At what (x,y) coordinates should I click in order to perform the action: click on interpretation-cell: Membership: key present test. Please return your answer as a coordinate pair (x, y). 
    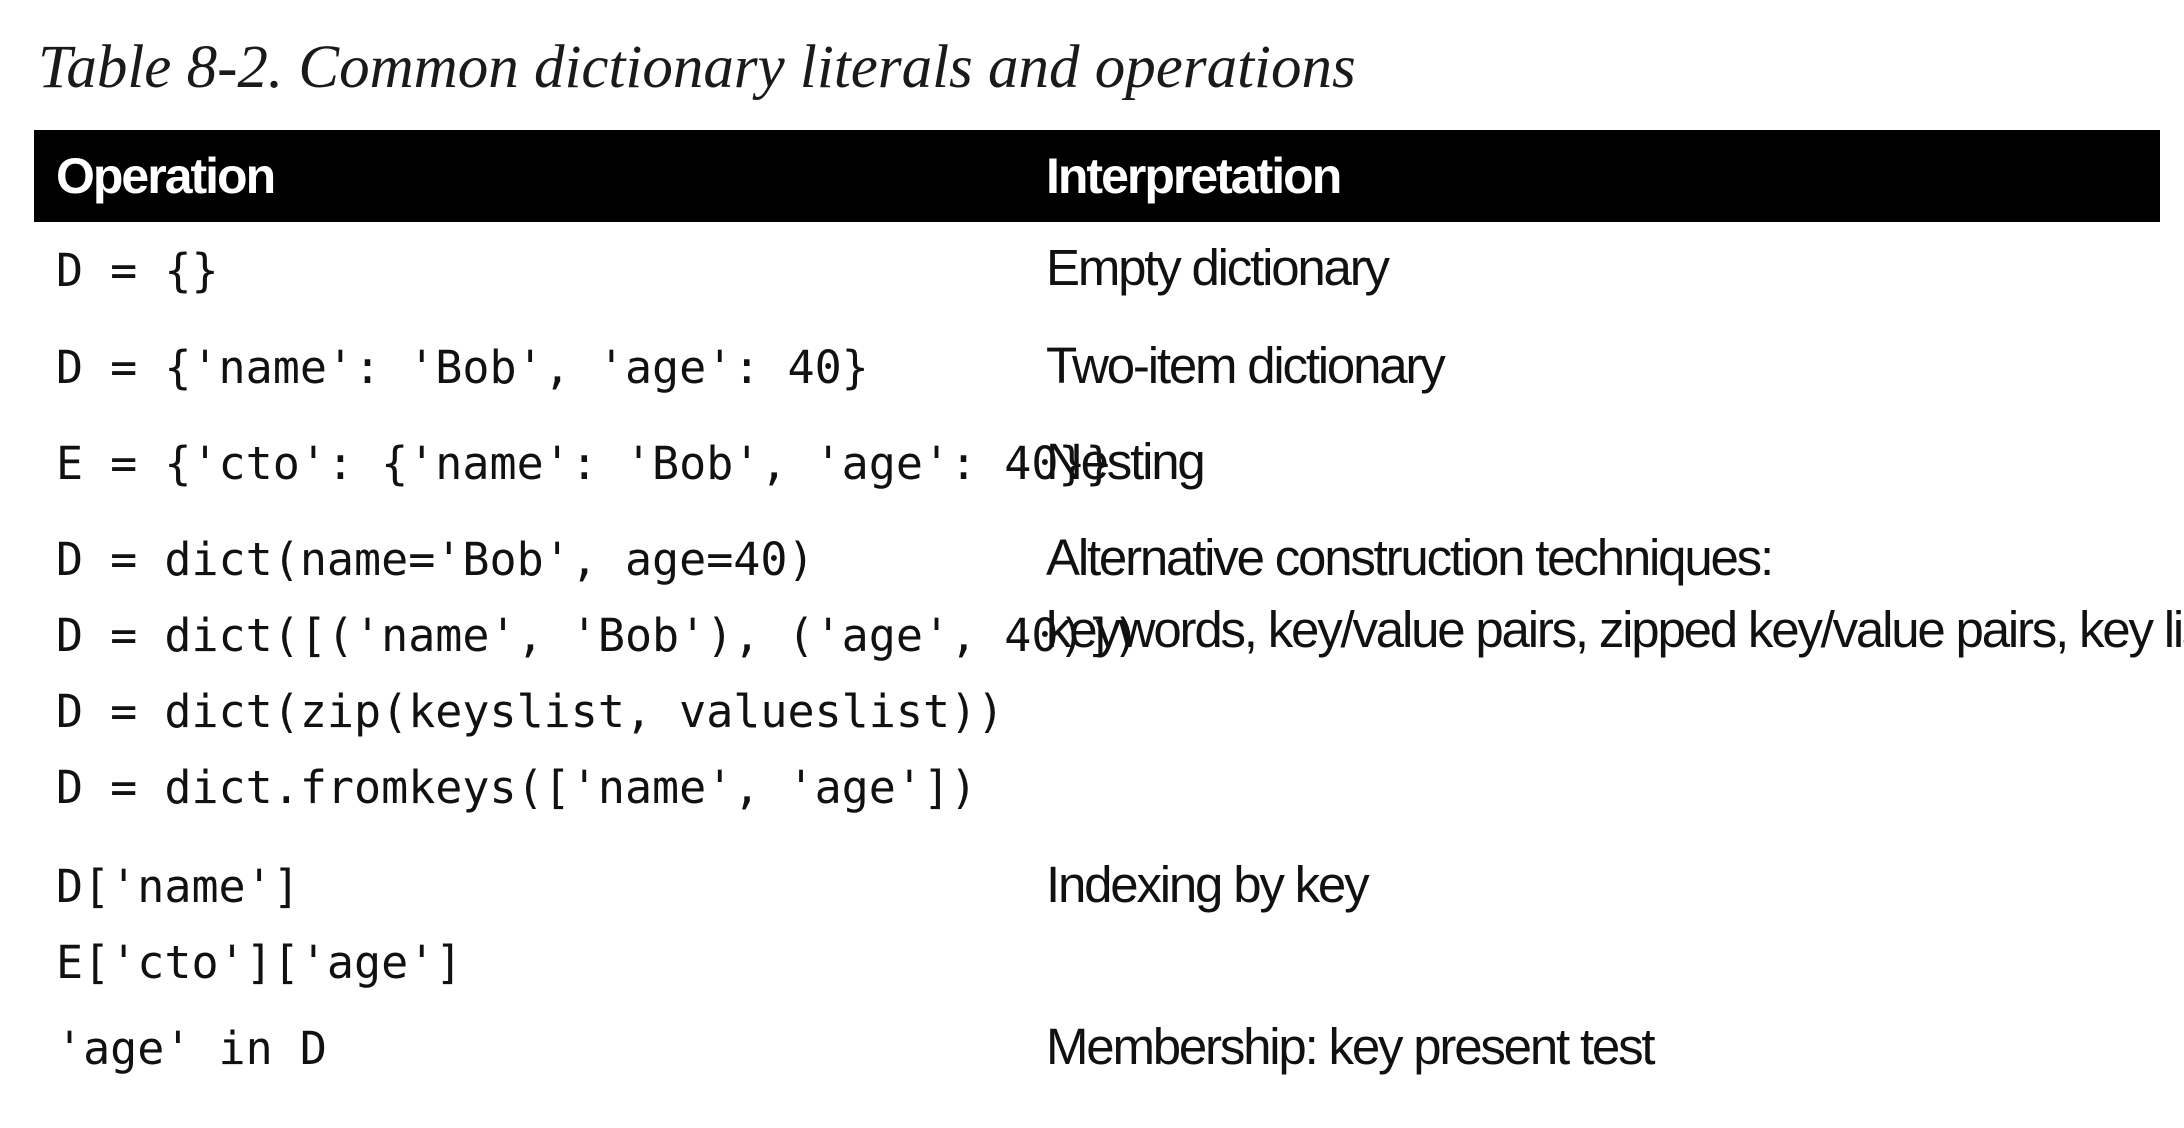
    Looking at the image, I should click on (1351, 1047).